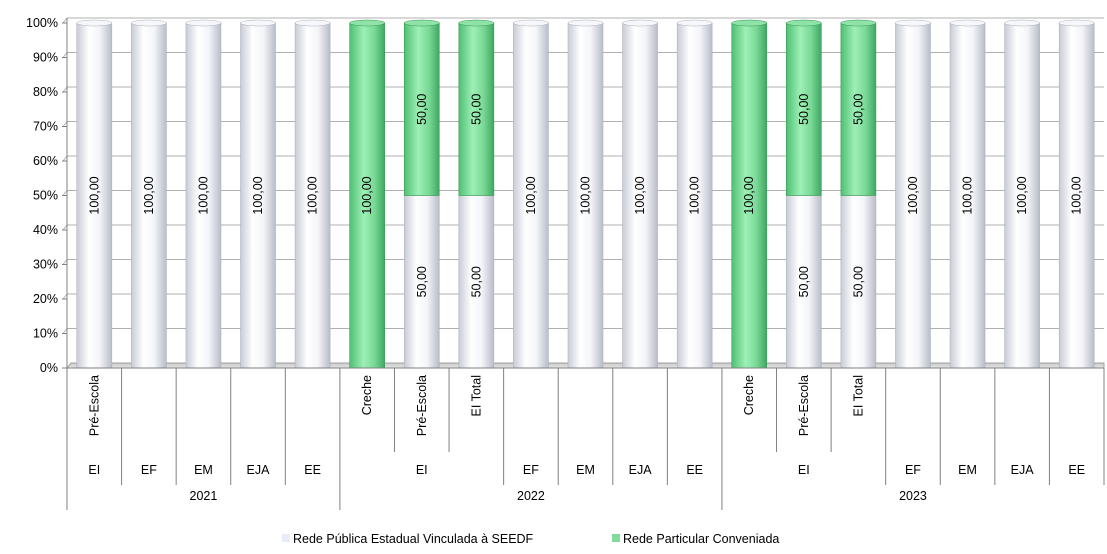  Describe the element at coordinates (45, 196) in the screenshot. I see `y-tick-label: 50%` at that location.